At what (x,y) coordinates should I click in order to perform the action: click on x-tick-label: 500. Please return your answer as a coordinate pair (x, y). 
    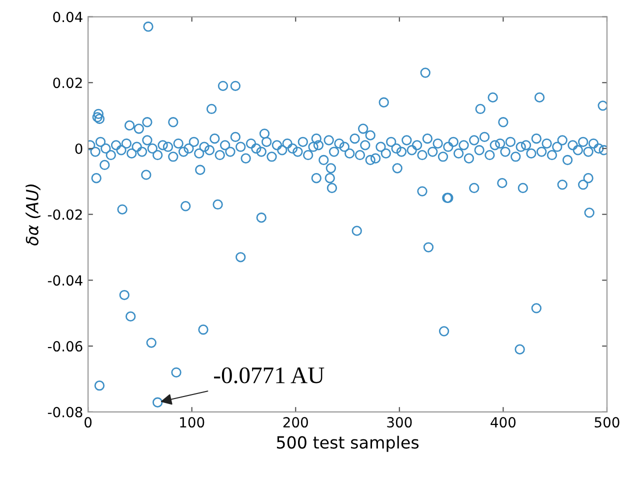
    Looking at the image, I should click on (607, 422).